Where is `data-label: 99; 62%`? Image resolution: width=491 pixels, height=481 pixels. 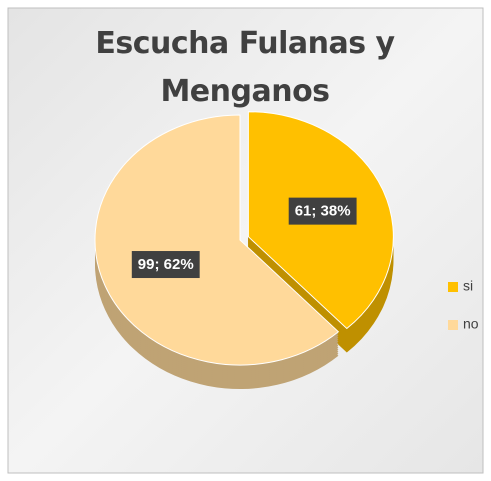 data-label: 99; 62% is located at coordinates (165, 265).